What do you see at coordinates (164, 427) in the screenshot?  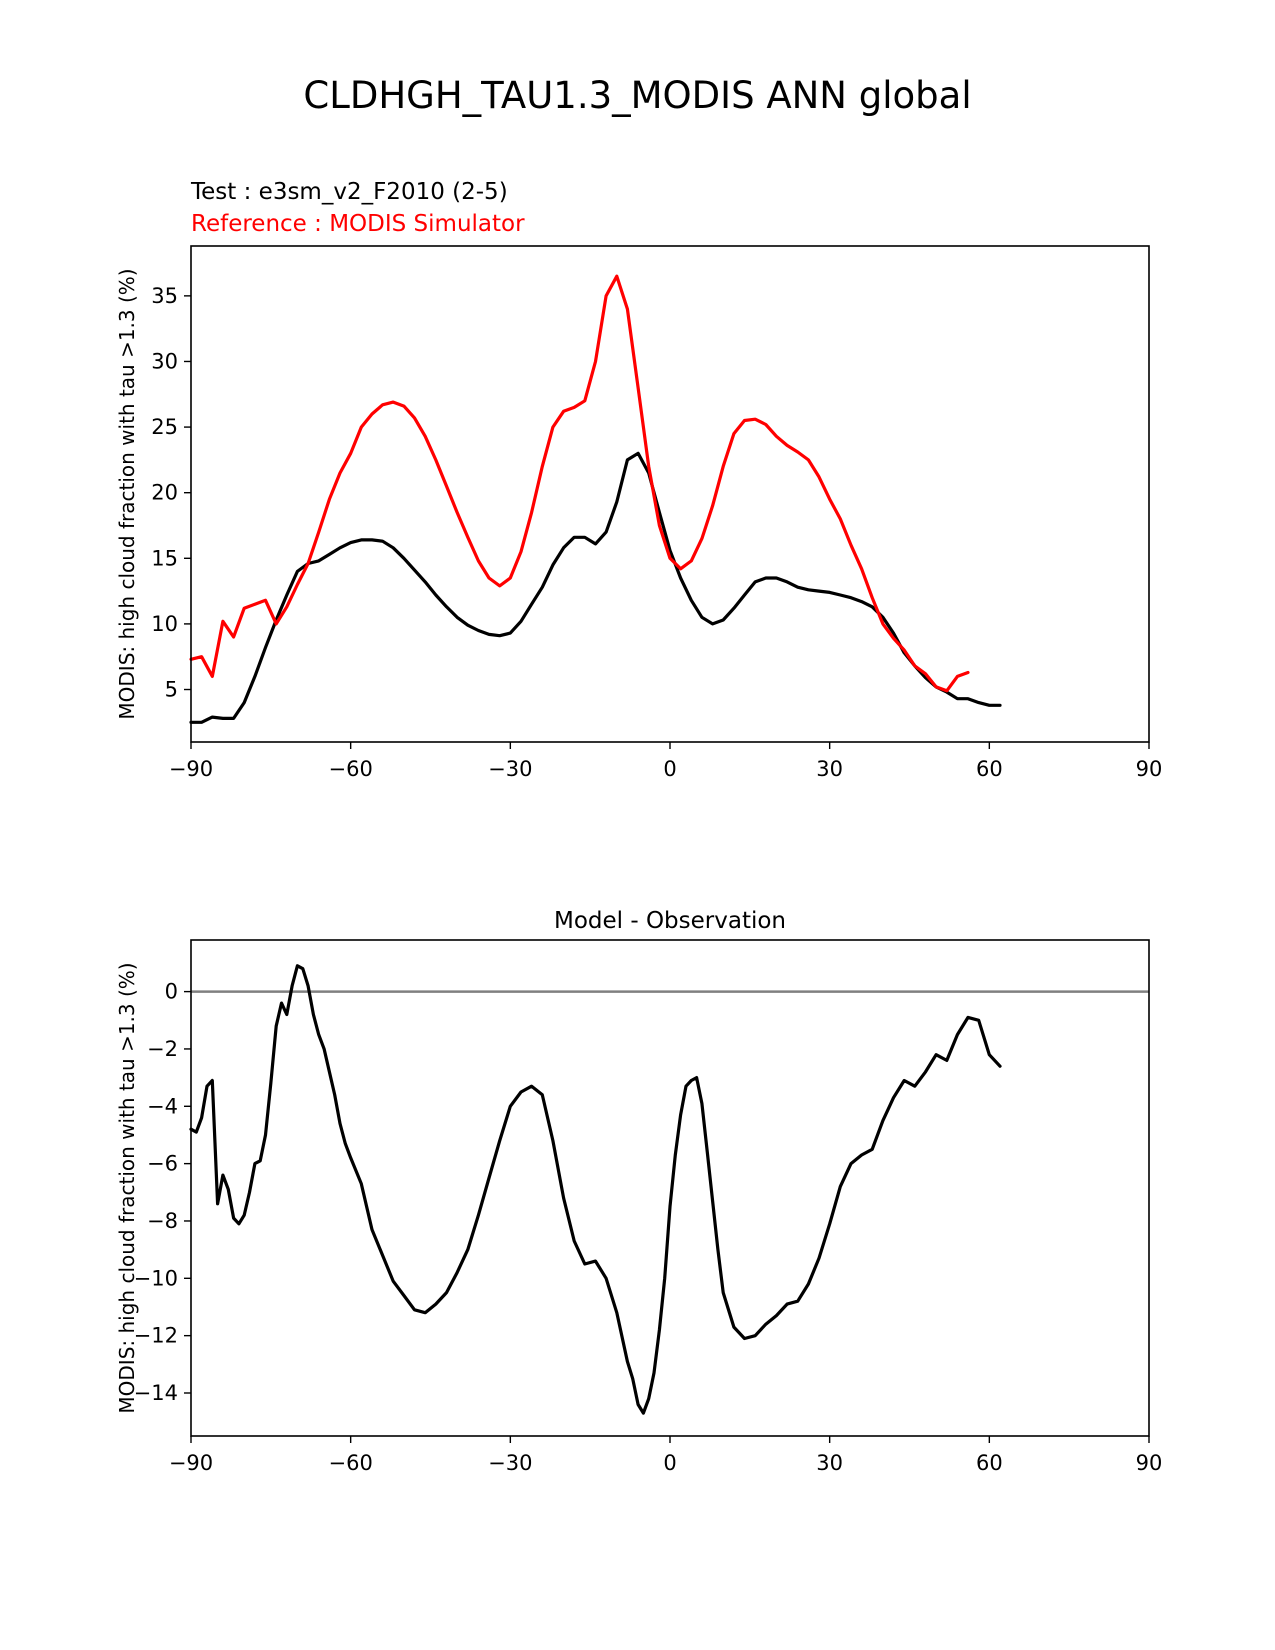 I see `chart1-ytick-label: 25` at bounding box center [164, 427].